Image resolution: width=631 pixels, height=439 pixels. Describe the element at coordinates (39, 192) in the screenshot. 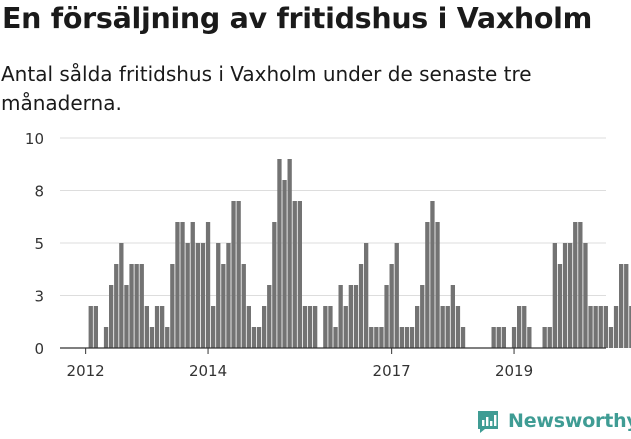

I see `y-tick-label: 8` at that location.